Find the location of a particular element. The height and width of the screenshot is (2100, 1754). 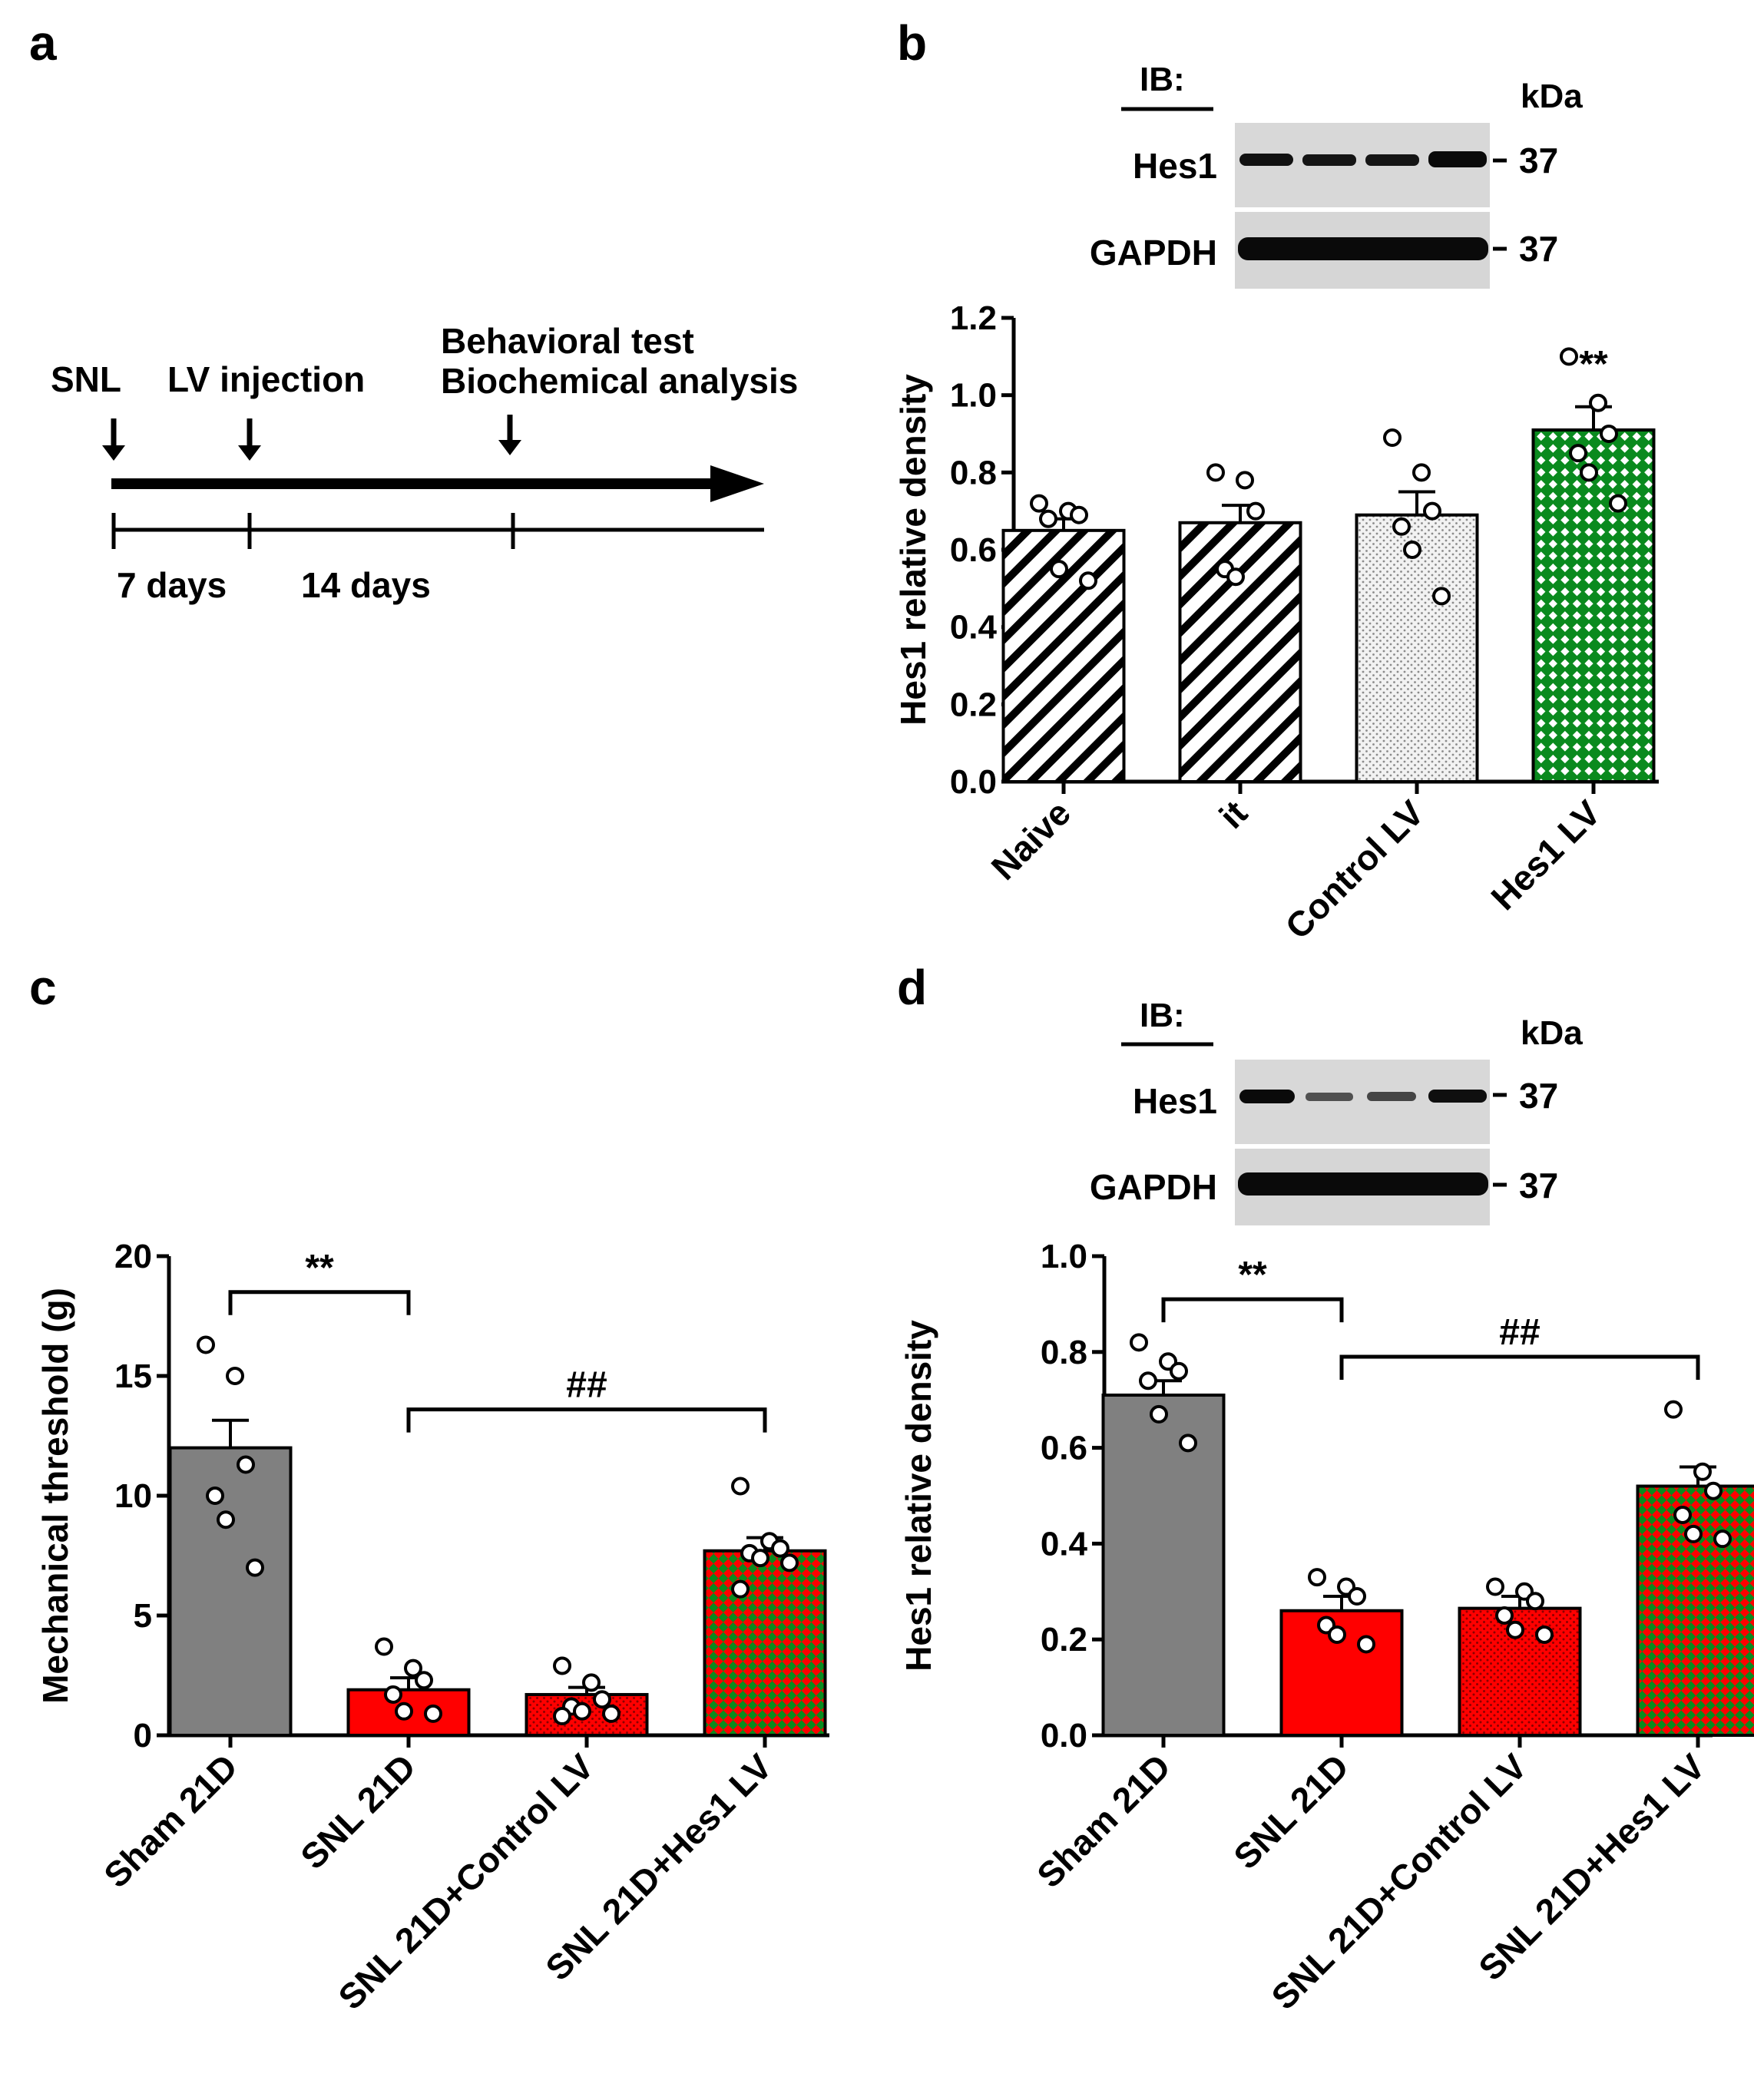

y-tick-label: 10 is located at coordinates (133, 1496).